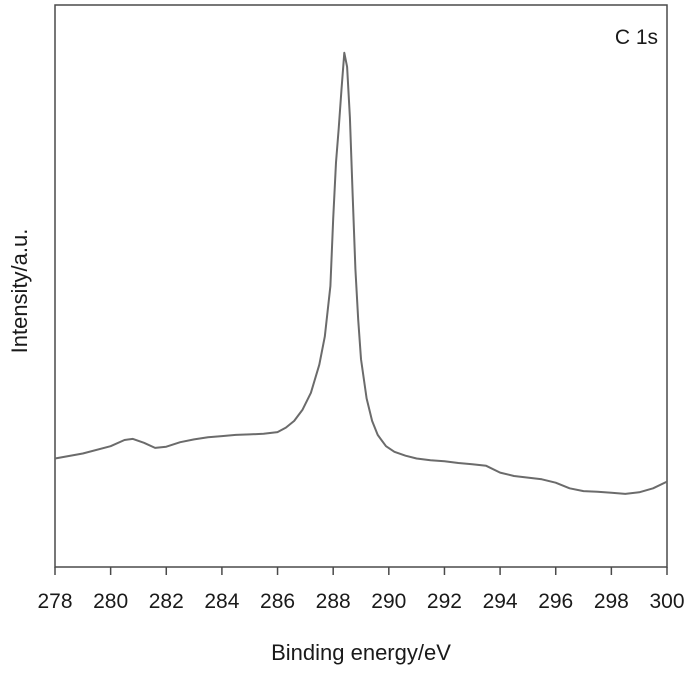 The image size is (696, 677). What do you see at coordinates (666, 601) in the screenshot?
I see `x-tick-label: 300` at bounding box center [666, 601].